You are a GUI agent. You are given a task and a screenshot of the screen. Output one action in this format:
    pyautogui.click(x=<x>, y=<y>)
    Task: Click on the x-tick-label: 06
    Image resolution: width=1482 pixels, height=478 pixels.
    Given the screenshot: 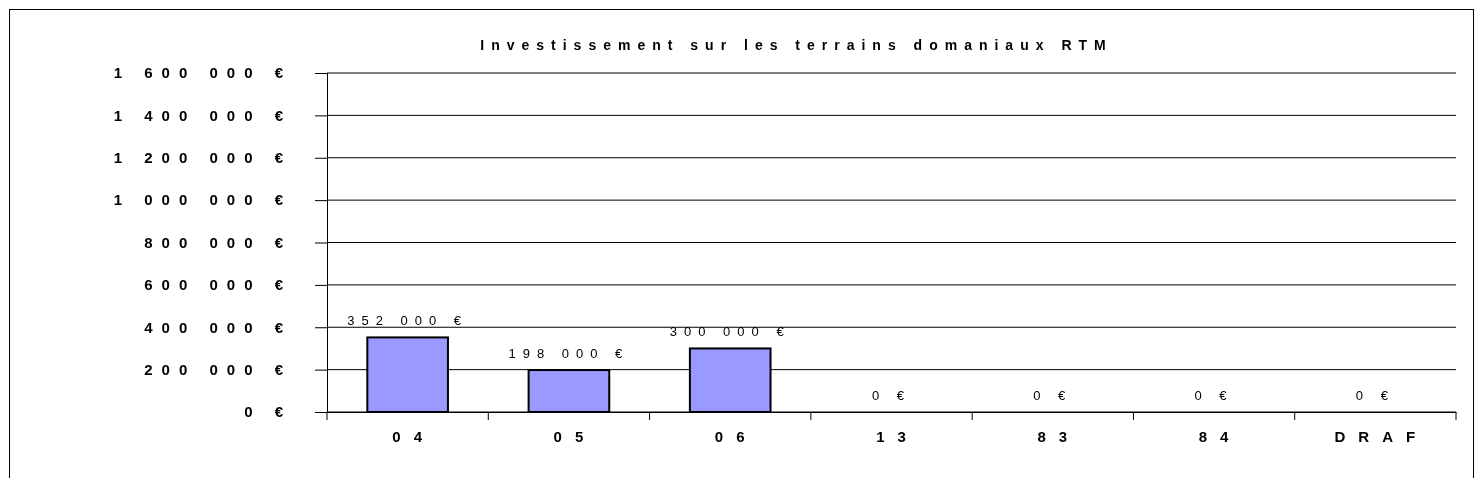 What is the action you would take?
    pyautogui.click(x=736, y=436)
    